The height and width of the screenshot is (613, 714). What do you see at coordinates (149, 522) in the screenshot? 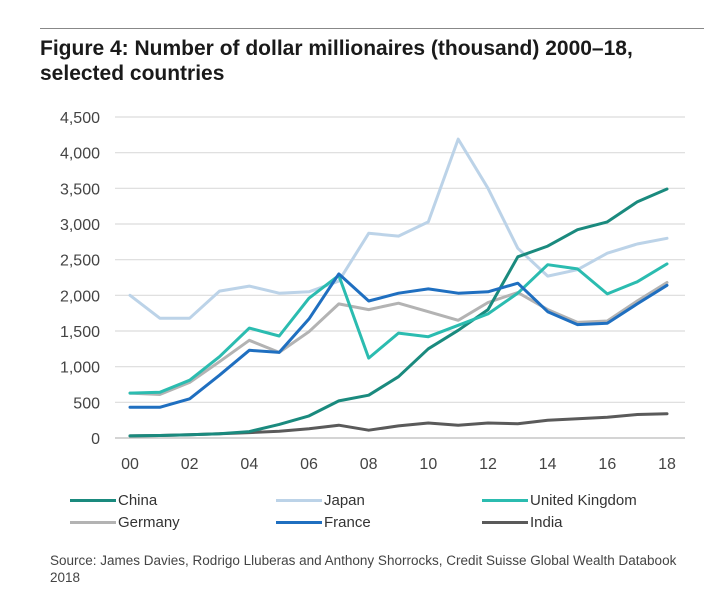
I see `legend-label: Germany` at bounding box center [149, 522].